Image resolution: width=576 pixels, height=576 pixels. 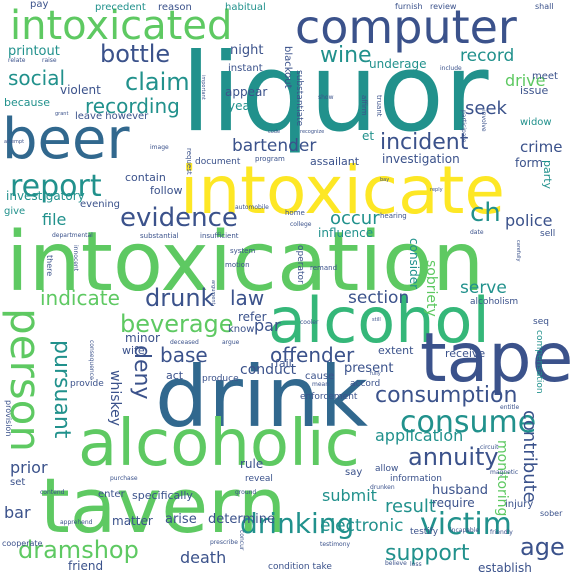 What do you see at coordinates (179, 218) in the screenshot?
I see `word-evidence: evidence` at bounding box center [179, 218].